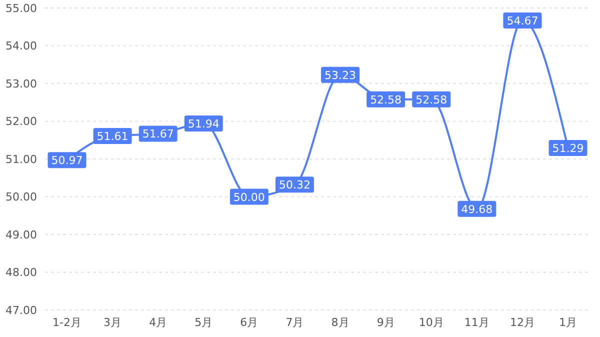  I want to click on x-tick-label: 1-2月, so click(67, 322).